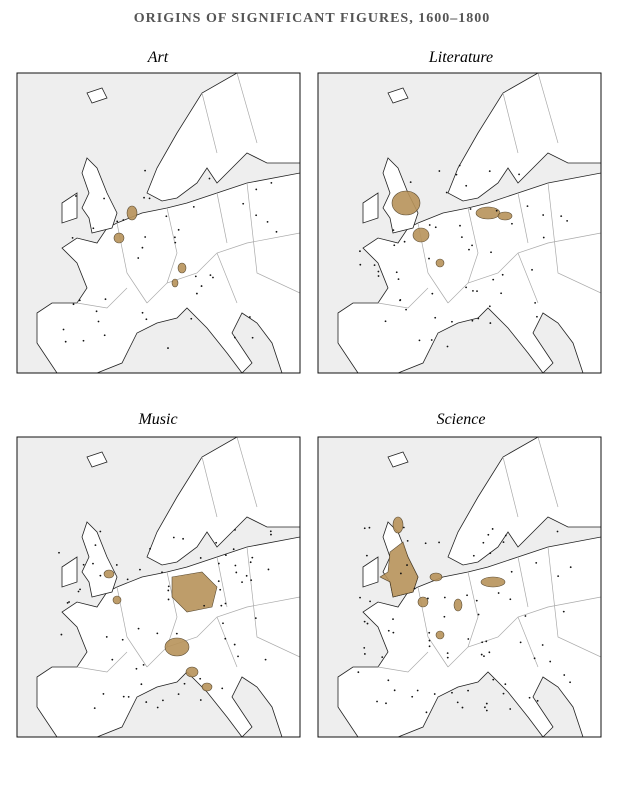 Image resolution: width=625 pixels, height=800 pixels. Describe the element at coordinates (157, 419) in the screenshot. I see `panel-title: Music` at that location.